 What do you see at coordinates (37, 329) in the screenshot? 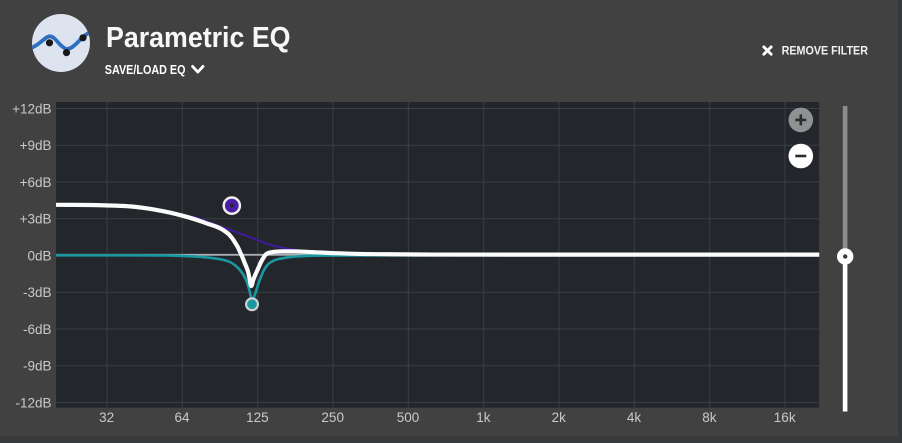
I see `svg-text: -6dB` at bounding box center [37, 329].